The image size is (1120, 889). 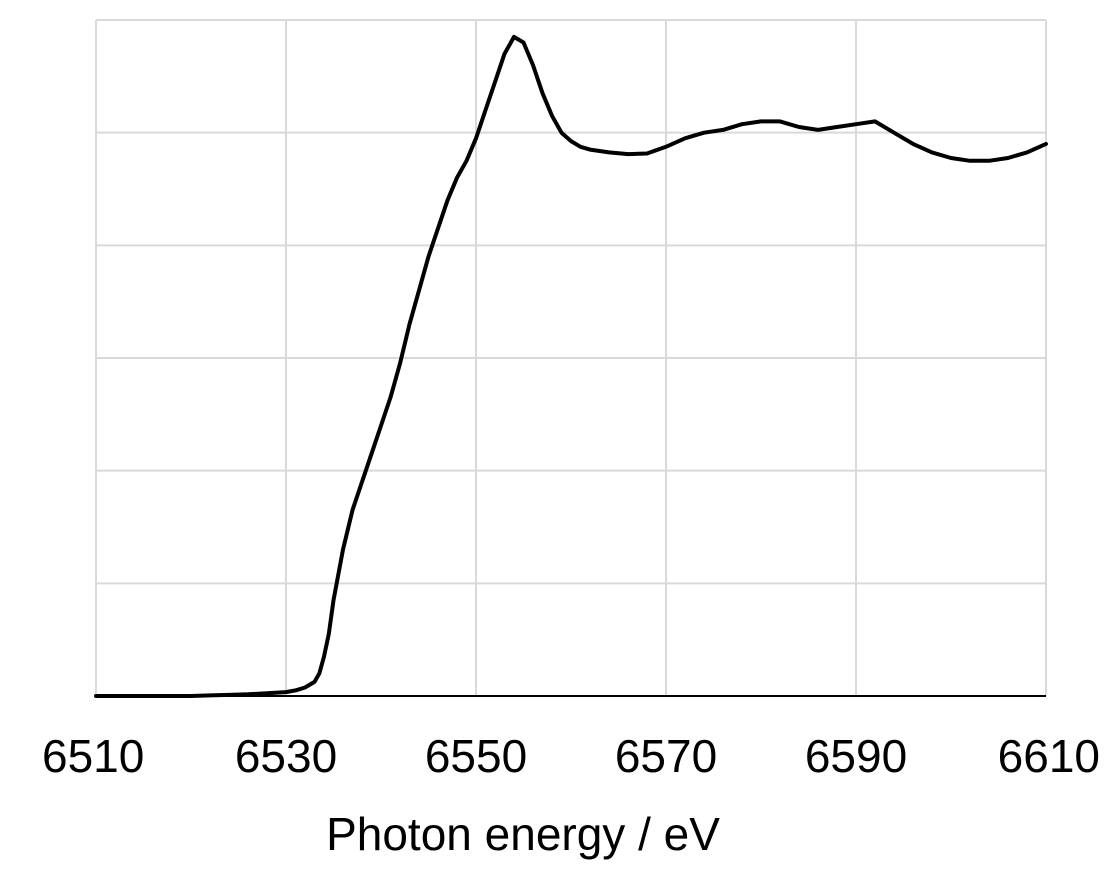 I want to click on x-tick-labels: 6510 6530 6550 6570 6590 6610, so click(x=571, y=756).